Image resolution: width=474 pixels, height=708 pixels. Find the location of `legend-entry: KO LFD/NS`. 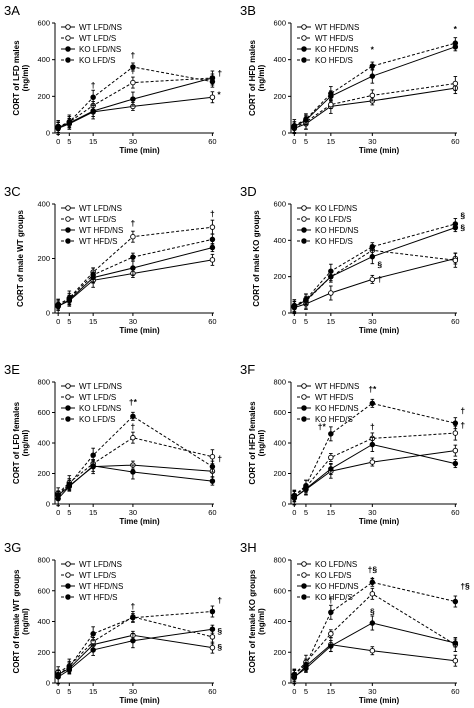

legend-entry: KO LFD/NS is located at coordinates (336, 564).